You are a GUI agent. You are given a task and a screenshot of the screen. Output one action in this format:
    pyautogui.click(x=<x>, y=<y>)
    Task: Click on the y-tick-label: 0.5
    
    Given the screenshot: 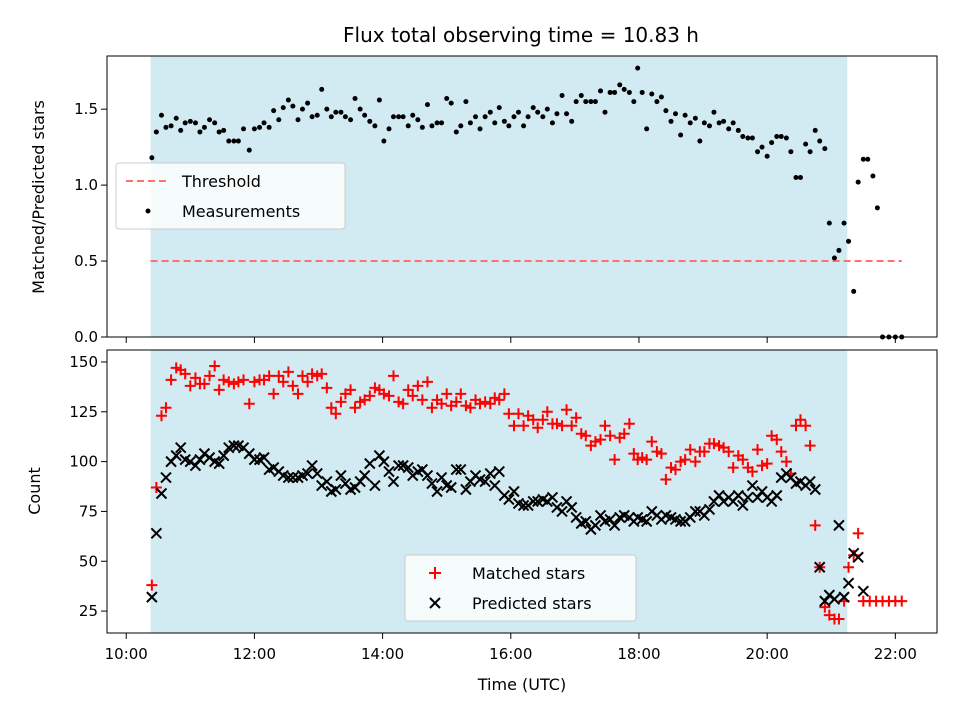 What is the action you would take?
    pyautogui.click(x=86, y=261)
    